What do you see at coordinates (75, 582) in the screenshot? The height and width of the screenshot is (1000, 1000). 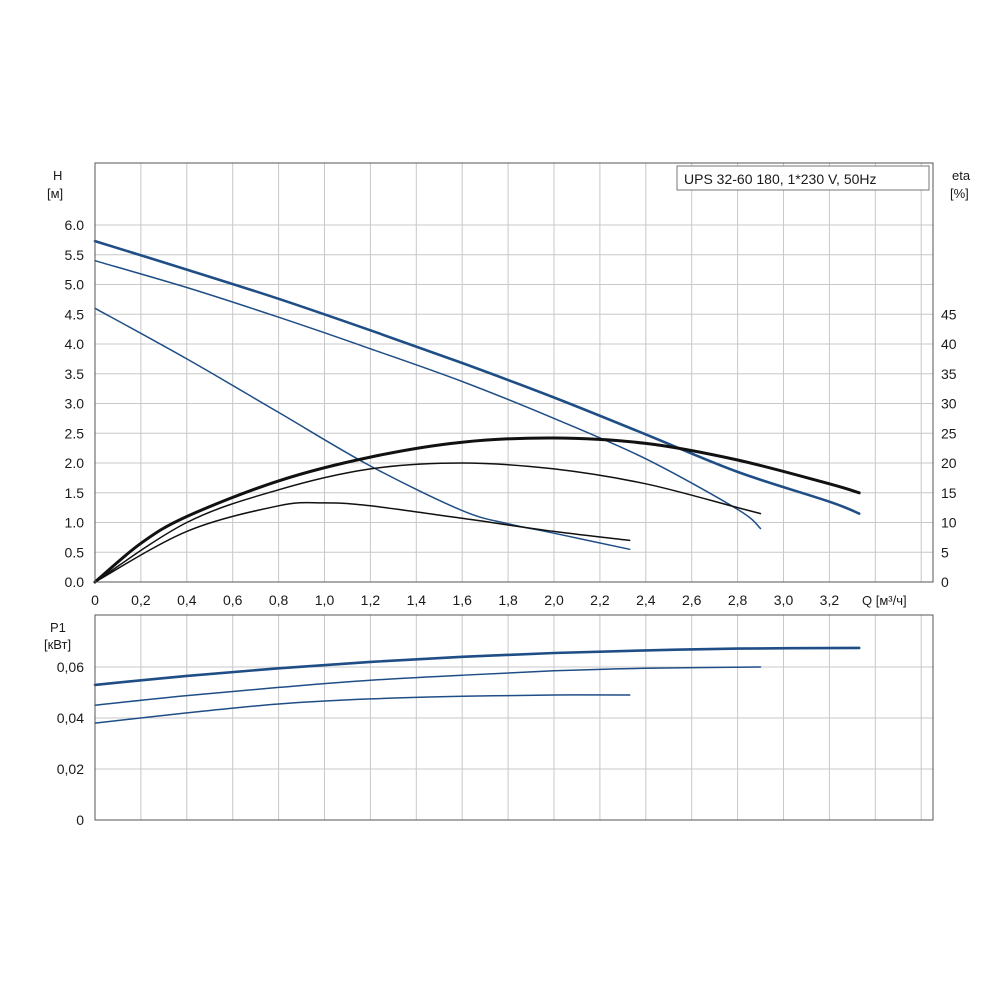 I see `y-left-tick-label: 0.0` at bounding box center [75, 582].